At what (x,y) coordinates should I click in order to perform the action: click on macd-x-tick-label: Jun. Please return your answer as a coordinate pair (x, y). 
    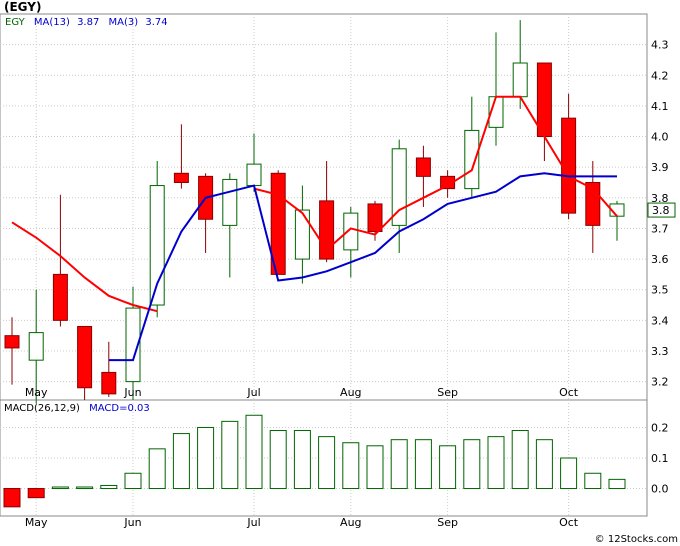
    Looking at the image, I should click on (132, 522).